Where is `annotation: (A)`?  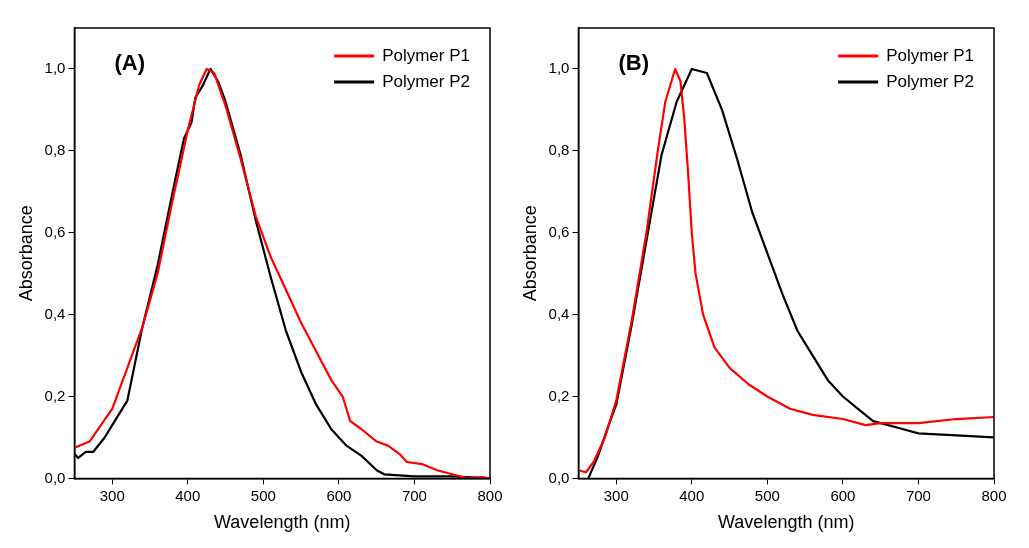
annotation: (A) is located at coordinates (129, 63).